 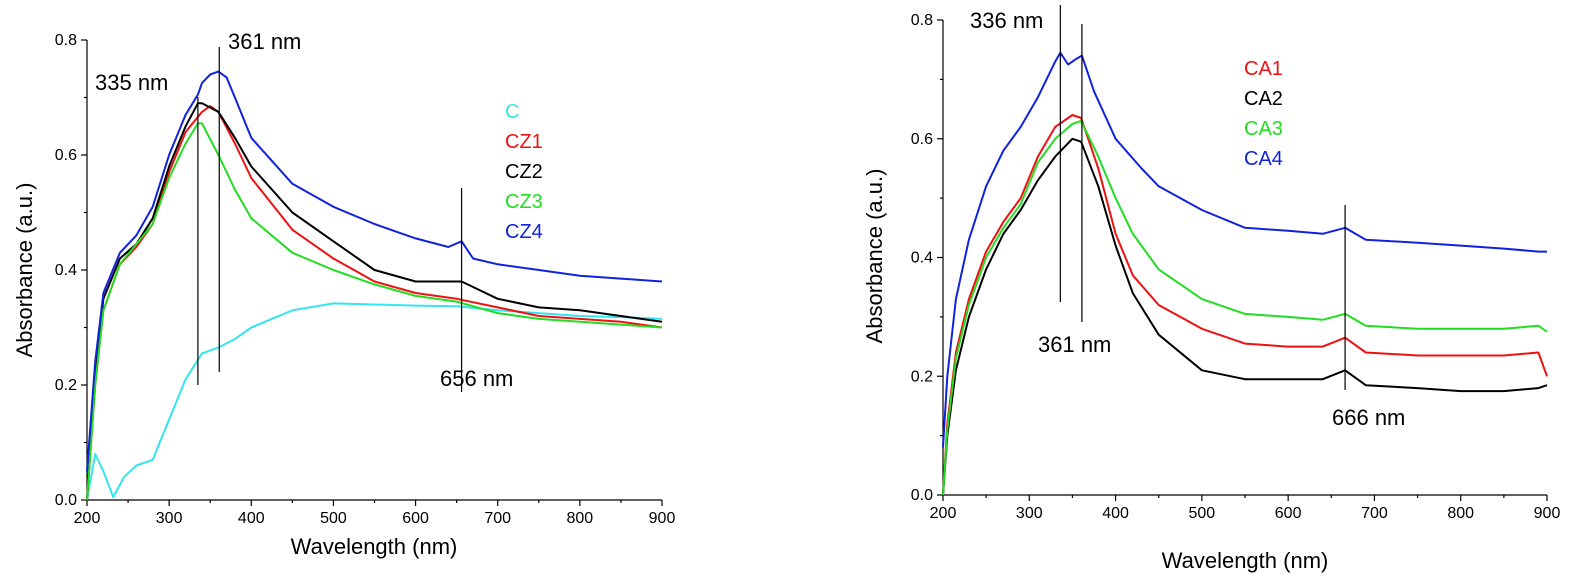 What do you see at coordinates (251, 518) in the screenshot?
I see `left-x-tick-label: 400` at bounding box center [251, 518].